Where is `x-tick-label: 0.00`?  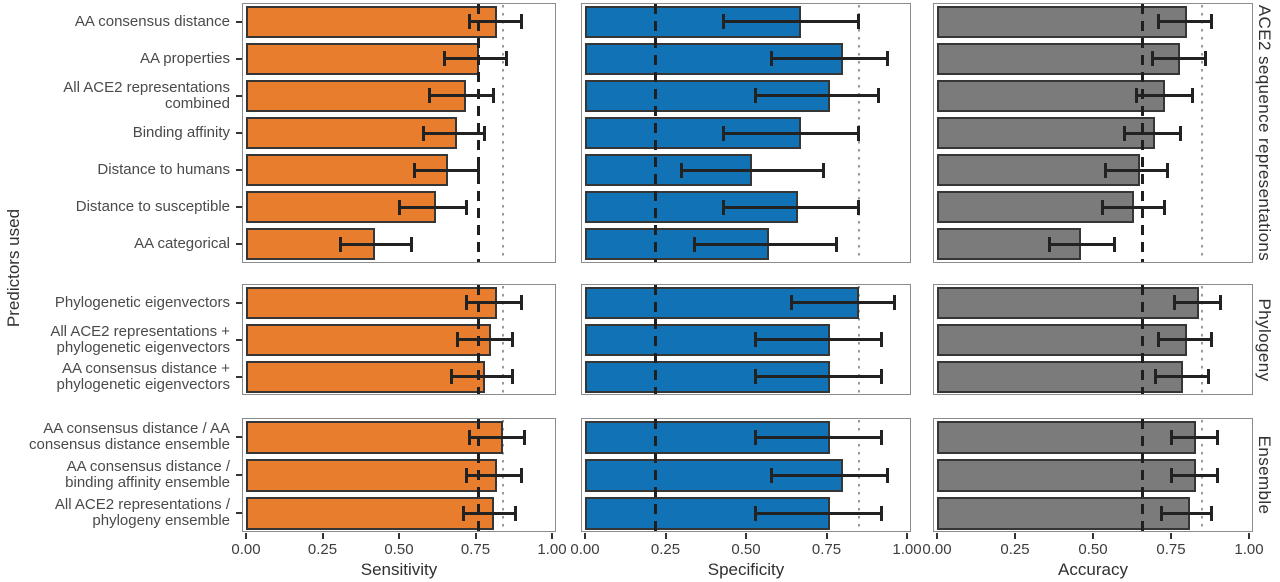 x-tick-label: 0.00 is located at coordinates (937, 549).